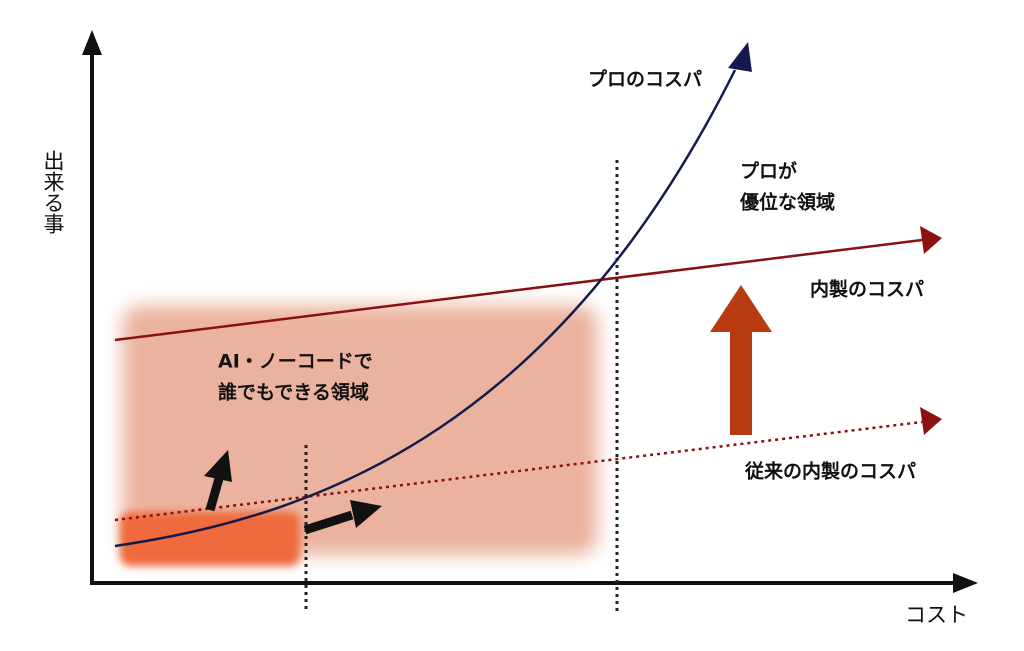 The height and width of the screenshot is (651, 1024). What do you see at coordinates (645, 79) in the screenshot?
I see `pro-label: プロのコスパ` at bounding box center [645, 79].